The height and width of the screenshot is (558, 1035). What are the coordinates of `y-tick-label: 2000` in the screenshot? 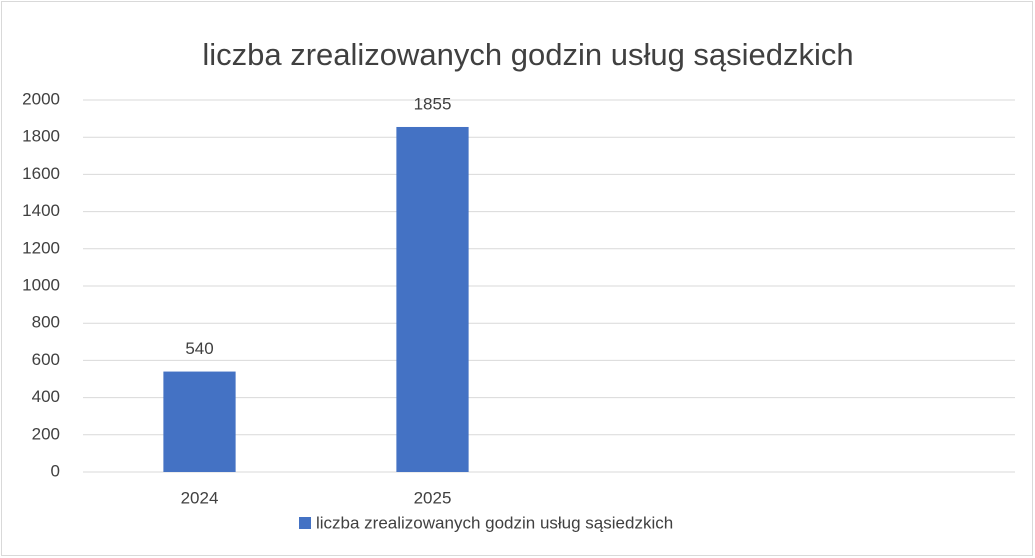 It's located at (41, 98).